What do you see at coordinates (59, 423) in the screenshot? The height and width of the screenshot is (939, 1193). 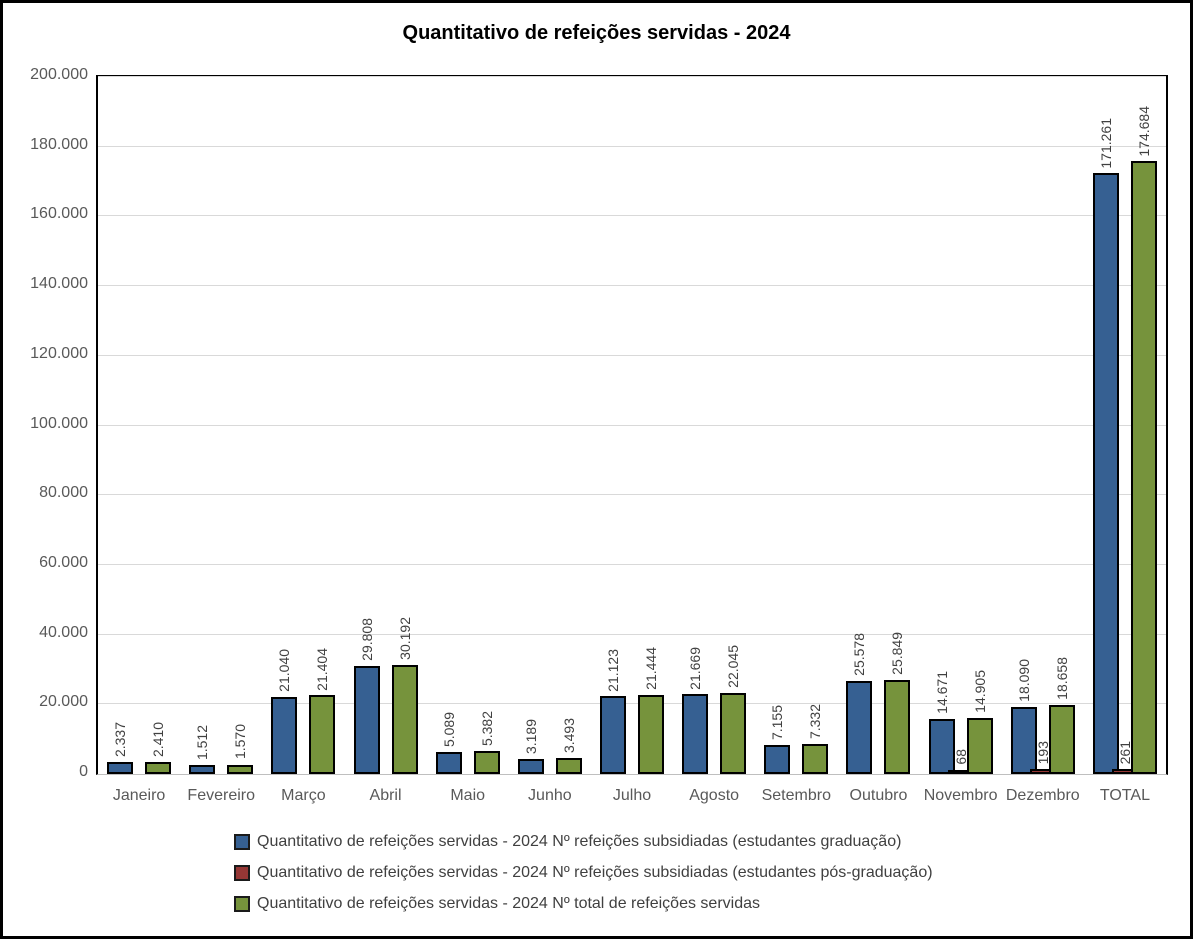 I see `y-tick-label: 100.000` at bounding box center [59, 423].